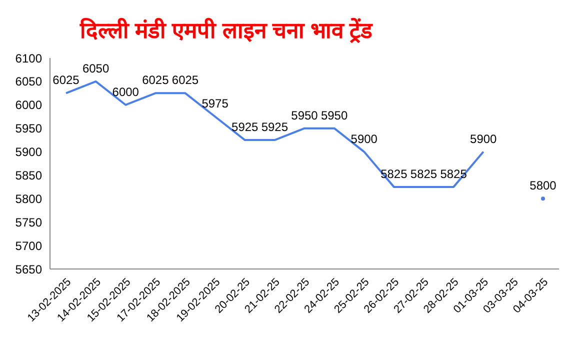 The image size is (579, 343). I want to click on y-tick-label: 5750, so click(28, 222).